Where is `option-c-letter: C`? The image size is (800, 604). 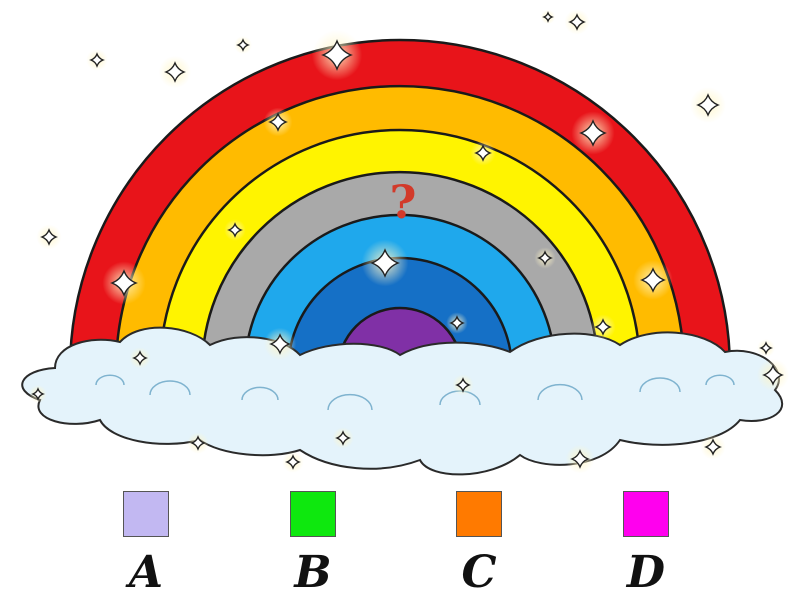 option-c-letter: C is located at coordinates (479, 572).